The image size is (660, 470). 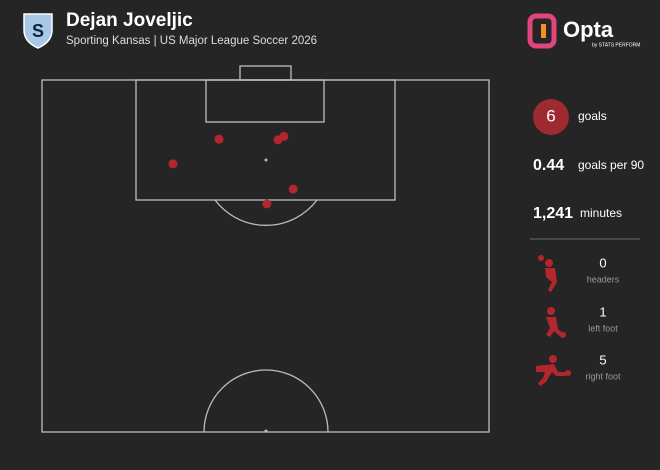 I want to click on stat-value: 0.44, so click(x=548, y=165).